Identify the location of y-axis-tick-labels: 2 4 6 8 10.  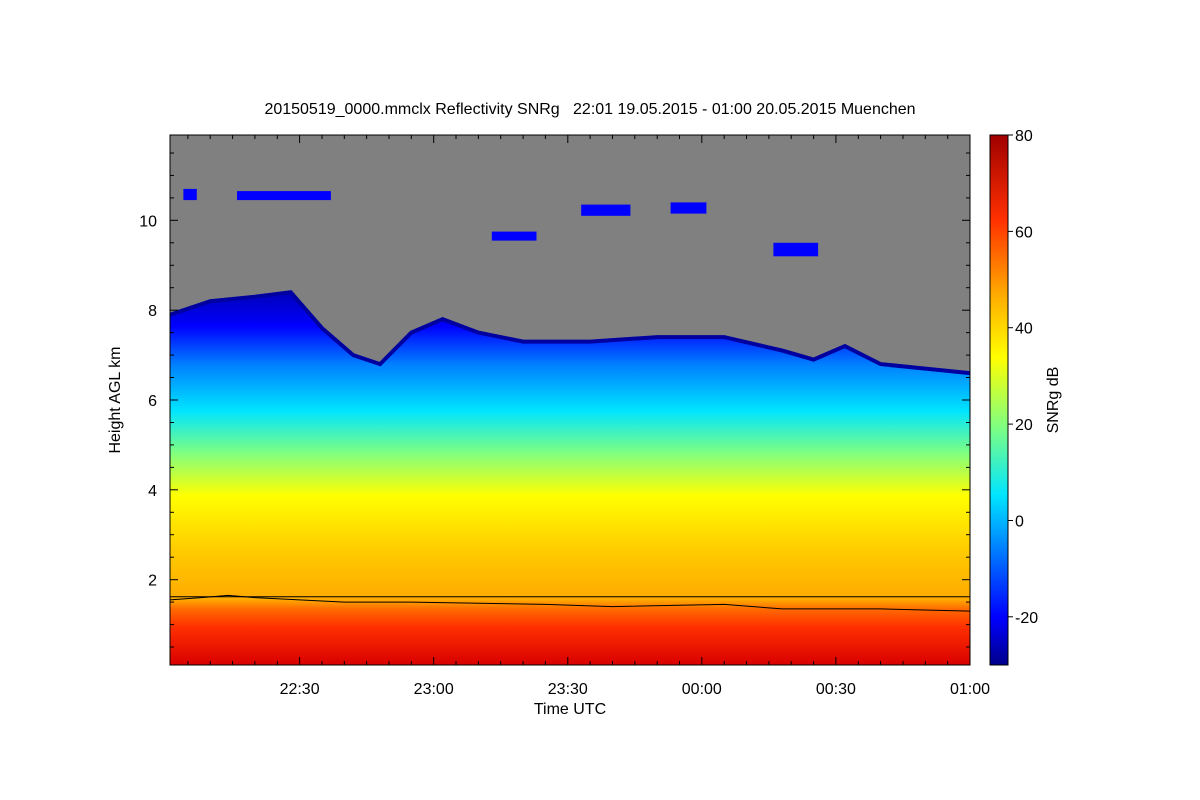
(148, 401).